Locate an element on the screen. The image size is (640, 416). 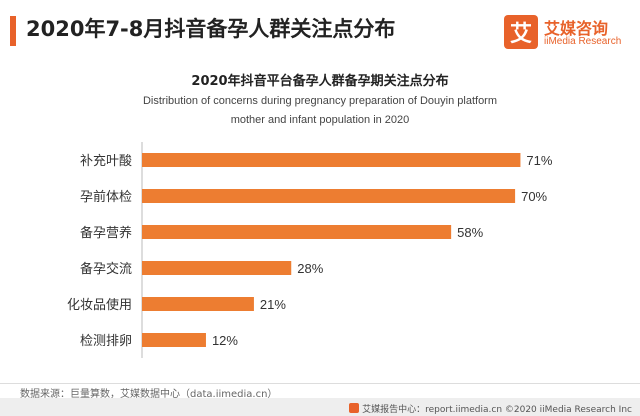
category-label: 补充叶酸 is located at coordinates (106, 161).